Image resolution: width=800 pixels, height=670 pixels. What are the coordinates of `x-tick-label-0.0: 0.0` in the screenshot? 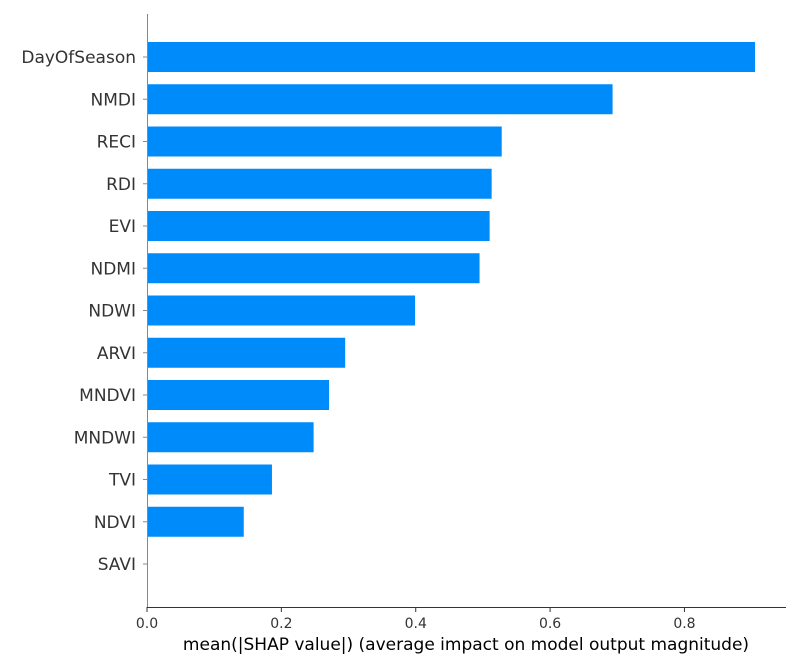 It's located at (147, 624).